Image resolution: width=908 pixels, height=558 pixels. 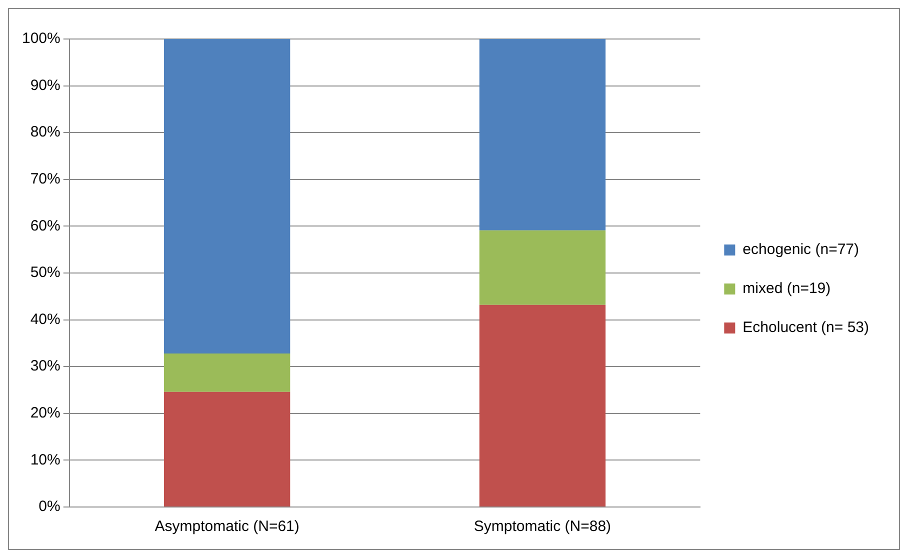 What do you see at coordinates (786, 289) in the screenshot?
I see `legend-label: mixed (n=19)` at bounding box center [786, 289].